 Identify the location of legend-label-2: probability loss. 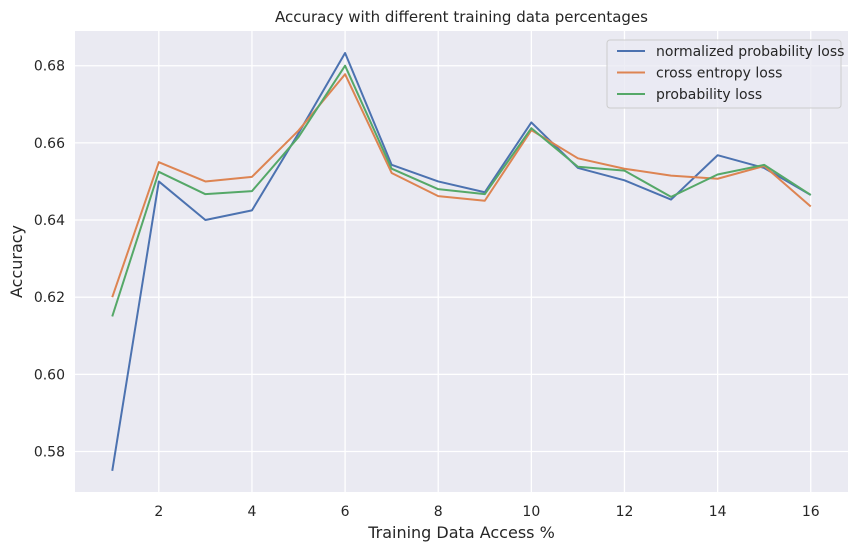
(709, 95).